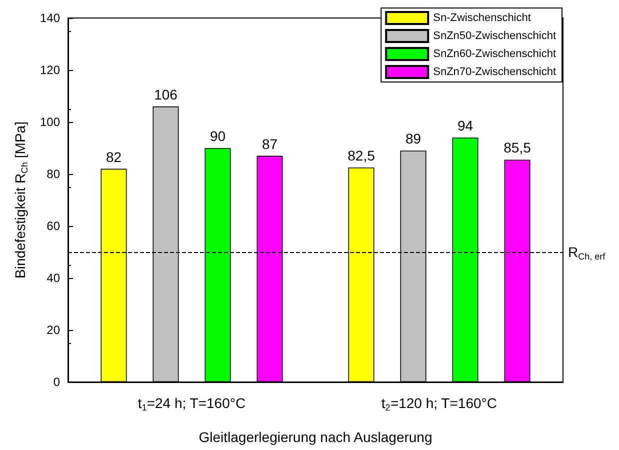 Image resolution: width=619 pixels, height=450 pixels. I want to click on data-label: 94, so click(465, 126).